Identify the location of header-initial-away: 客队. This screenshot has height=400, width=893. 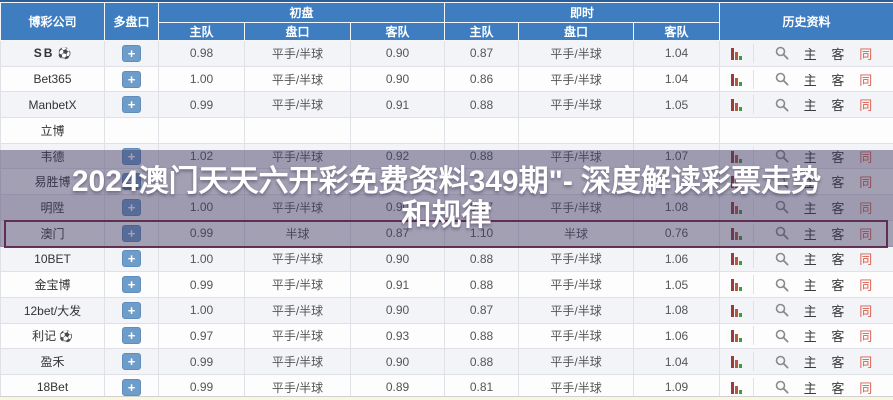
(397, 31).